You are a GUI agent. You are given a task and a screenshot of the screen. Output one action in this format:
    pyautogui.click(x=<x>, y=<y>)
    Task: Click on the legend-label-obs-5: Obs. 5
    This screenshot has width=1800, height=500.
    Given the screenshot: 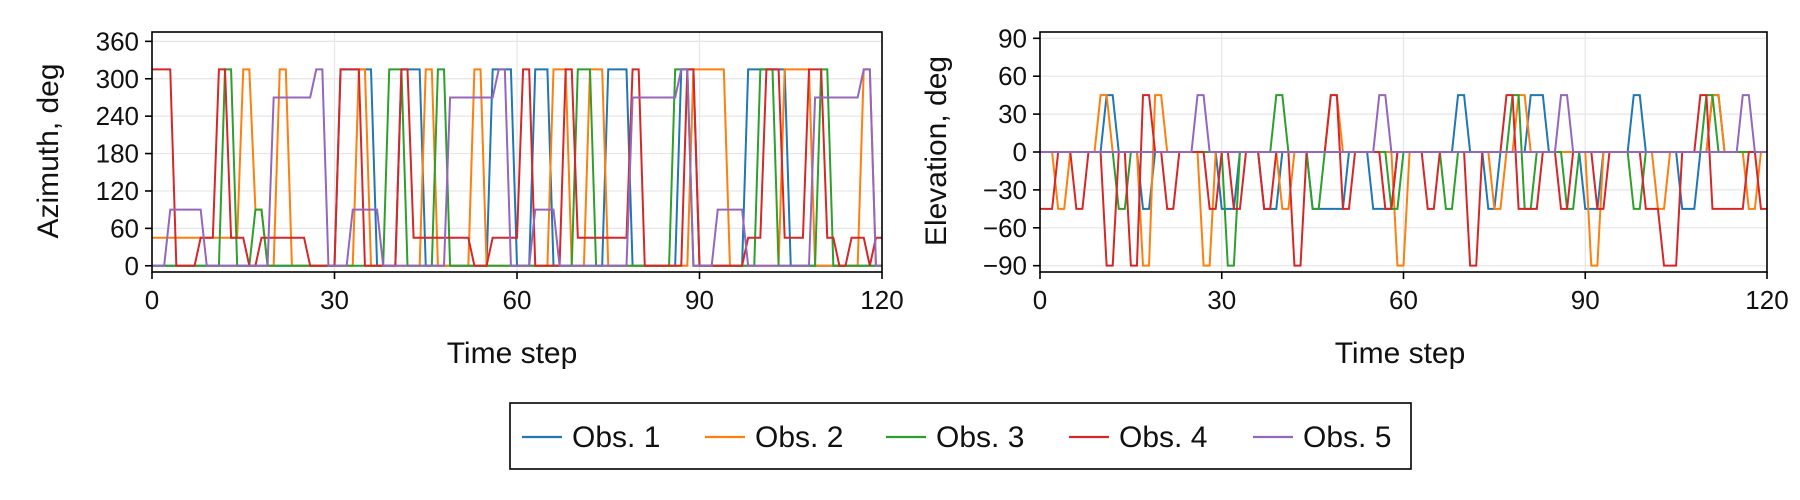 What is the action you would take?
    pyautogui.click(x=1347, y=437)
    